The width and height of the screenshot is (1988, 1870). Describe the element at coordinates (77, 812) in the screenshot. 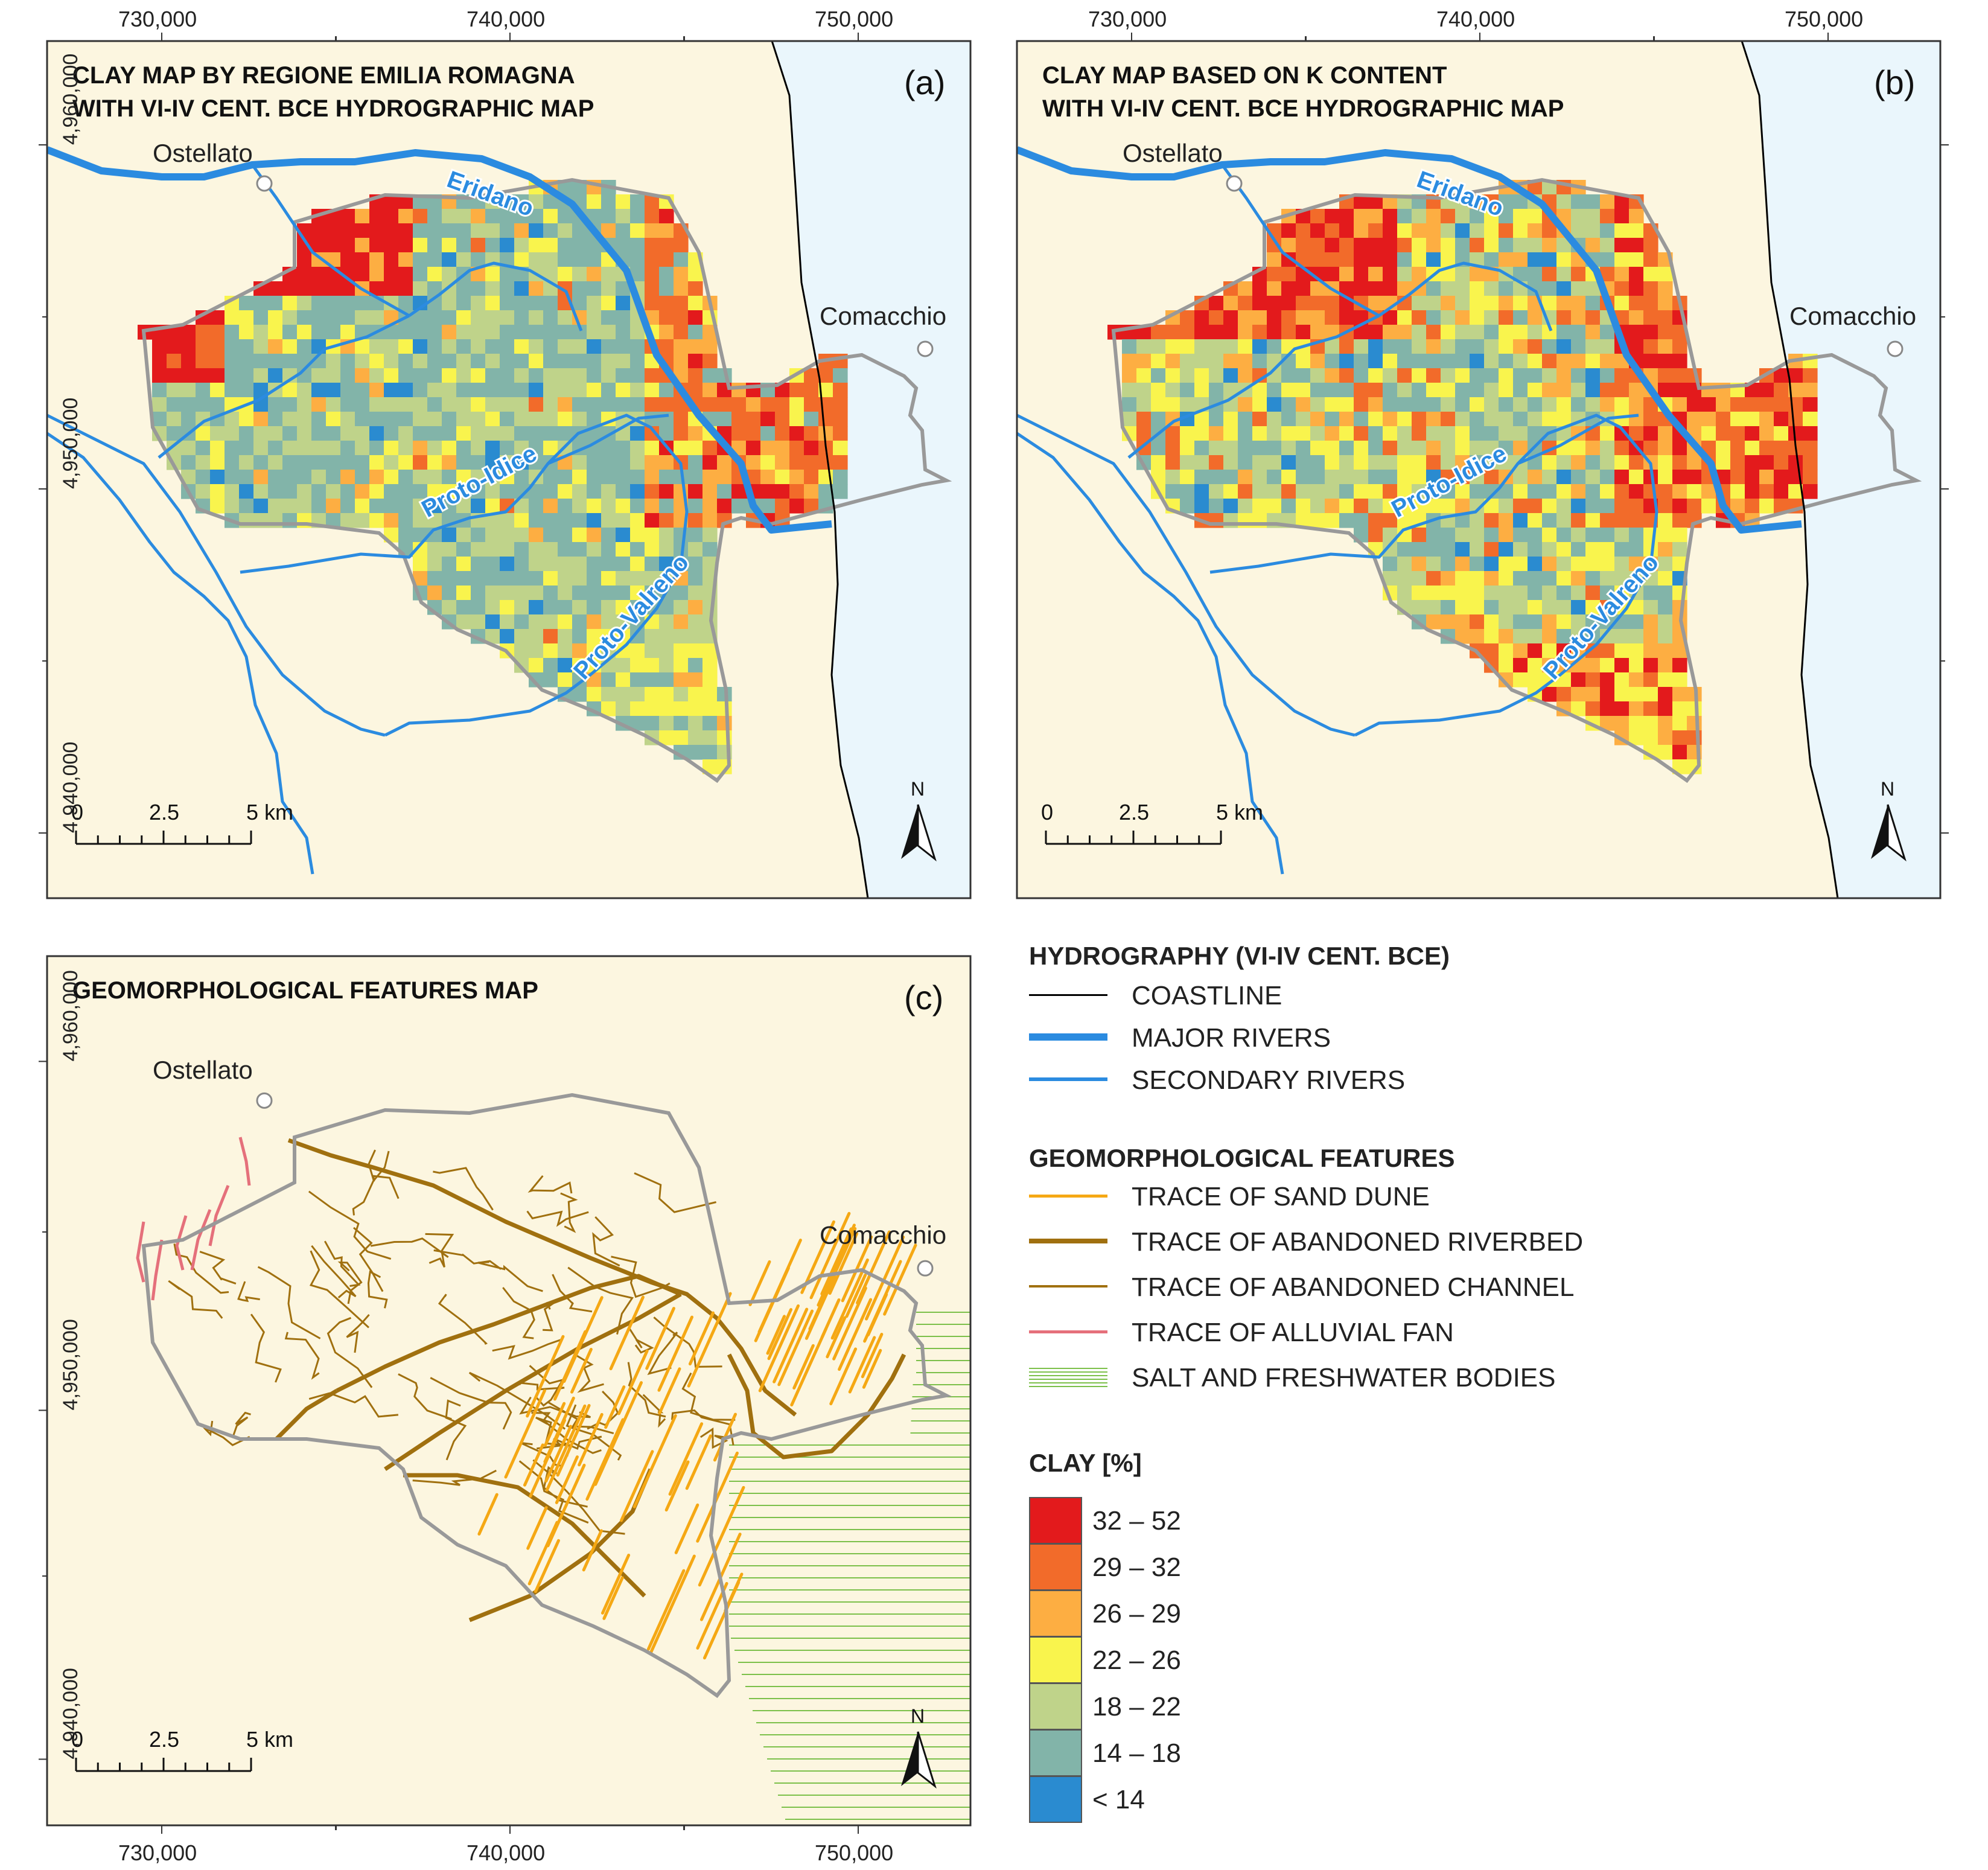

I see `scale-bar-label: 0` at that location.